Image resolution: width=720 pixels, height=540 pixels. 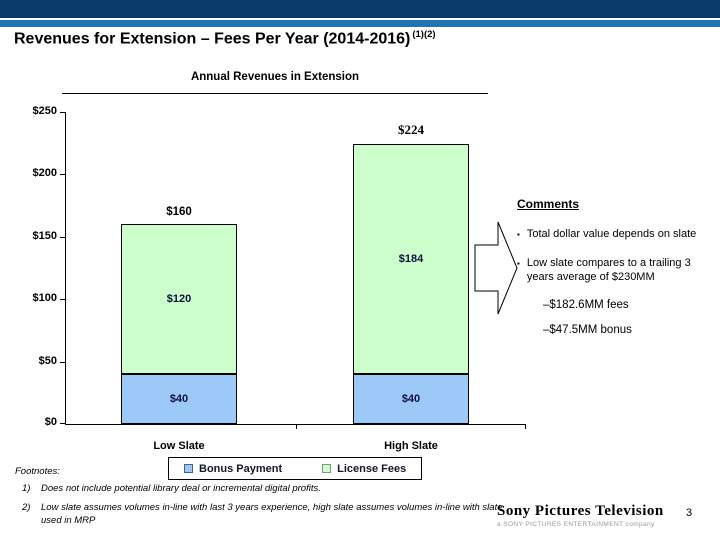 I want to click on block-arrow-right-icon, so click(x=496, y=268).